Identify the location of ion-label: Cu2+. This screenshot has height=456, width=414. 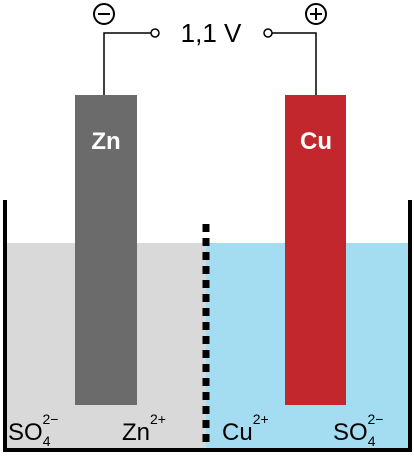
(245, 428).